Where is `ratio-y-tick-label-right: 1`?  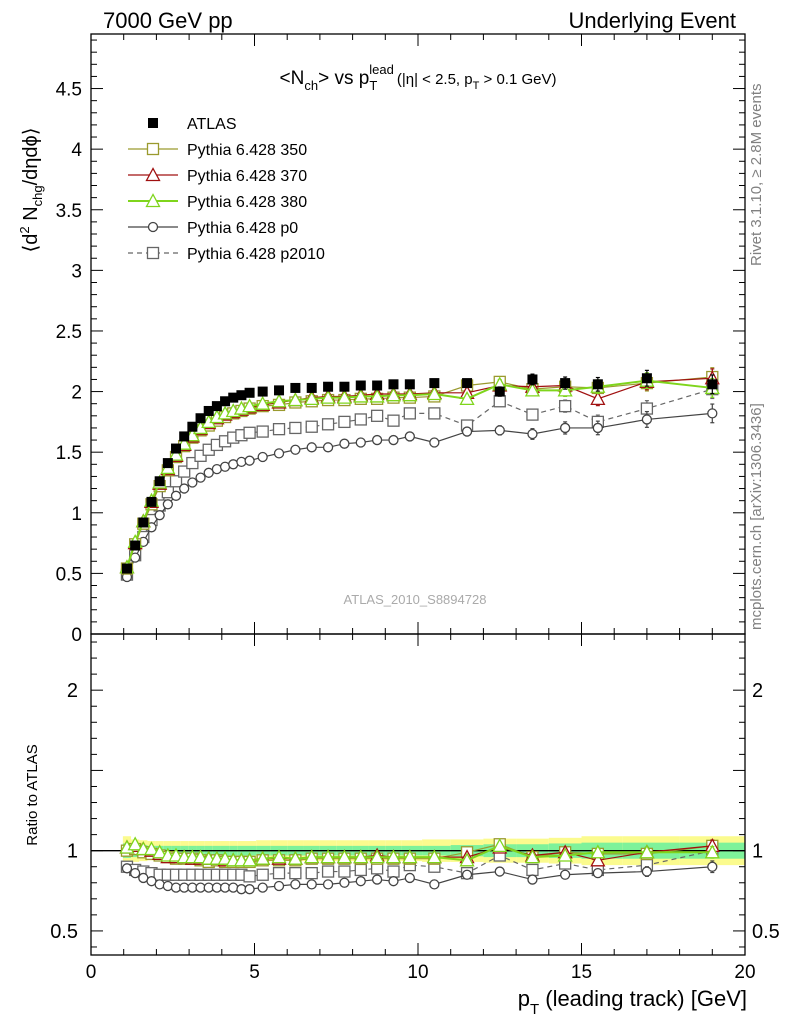
ratio-y-tick-label-right: 1 is located at coordinates (757, 852).